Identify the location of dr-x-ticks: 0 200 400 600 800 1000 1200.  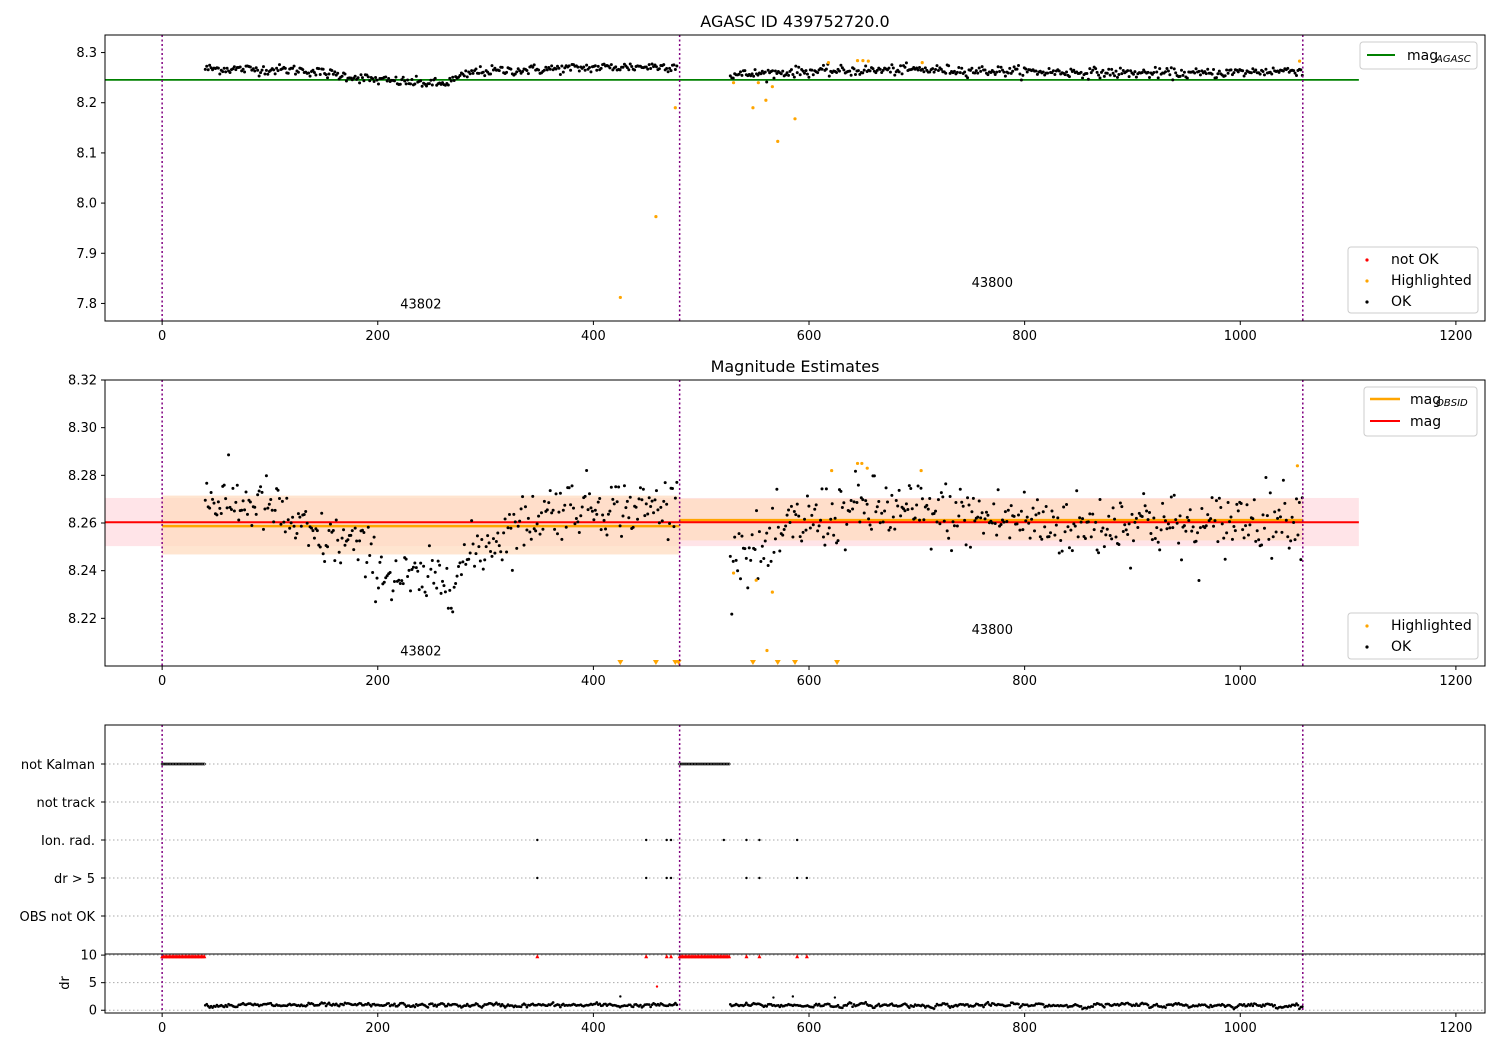
(815, 1024).